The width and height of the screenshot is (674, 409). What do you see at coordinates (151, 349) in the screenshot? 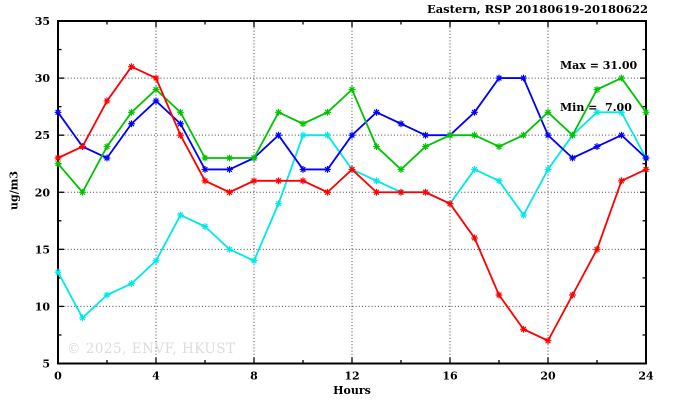
I see `watermark: © 2025, ENVF, HKUST` at bounding box center [151, 349].